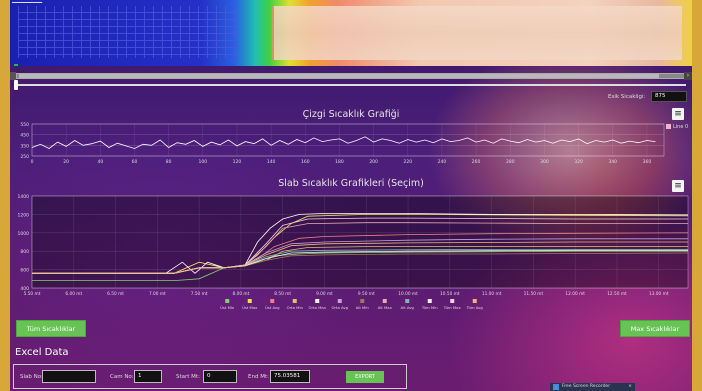  I want to click on legend-label: Tüm Avg, so click(475, 307).